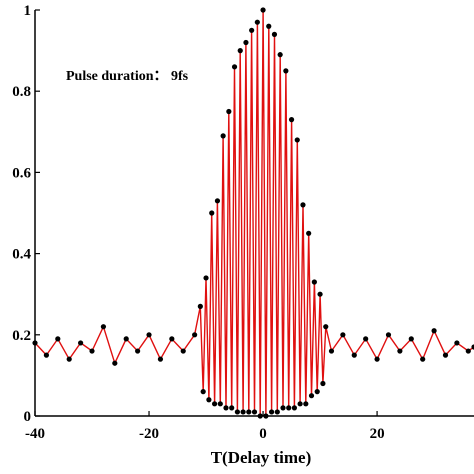 This screenshot has width=474, height=474. I want to click on x-tick-label: 20, so click(377, 434).